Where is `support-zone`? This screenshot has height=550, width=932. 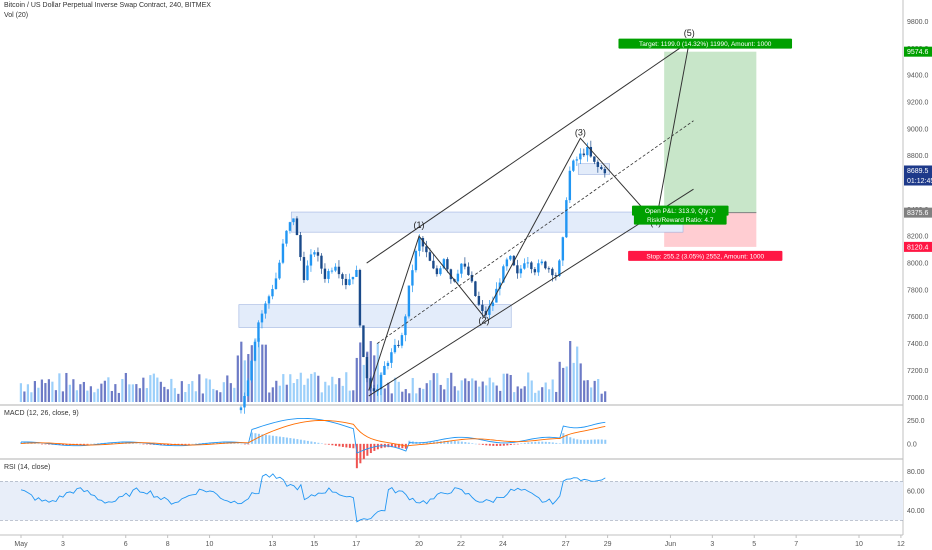
support-zone is located at coordinates (375, 316).